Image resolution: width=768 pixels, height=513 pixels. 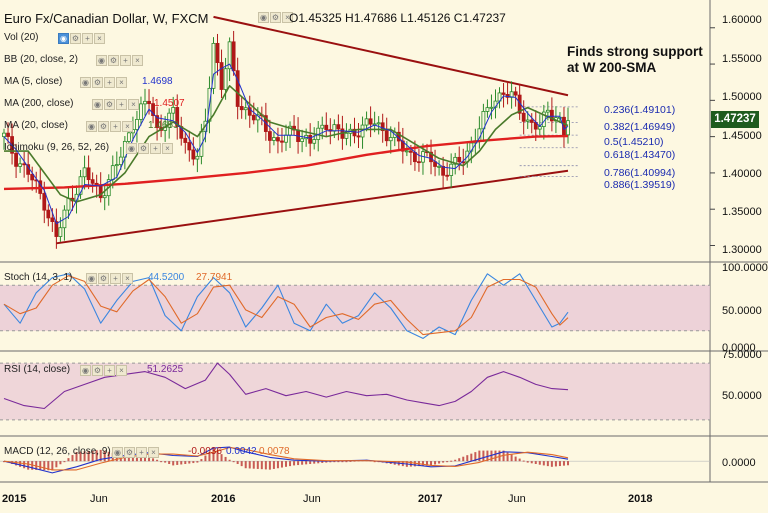 What do you see at coordinates (397, 18) in the screenshot?
I see `ohlc-values: O1.45325 H1.47686 L1.45126 C1.47237` at bounding box center [397, 18].